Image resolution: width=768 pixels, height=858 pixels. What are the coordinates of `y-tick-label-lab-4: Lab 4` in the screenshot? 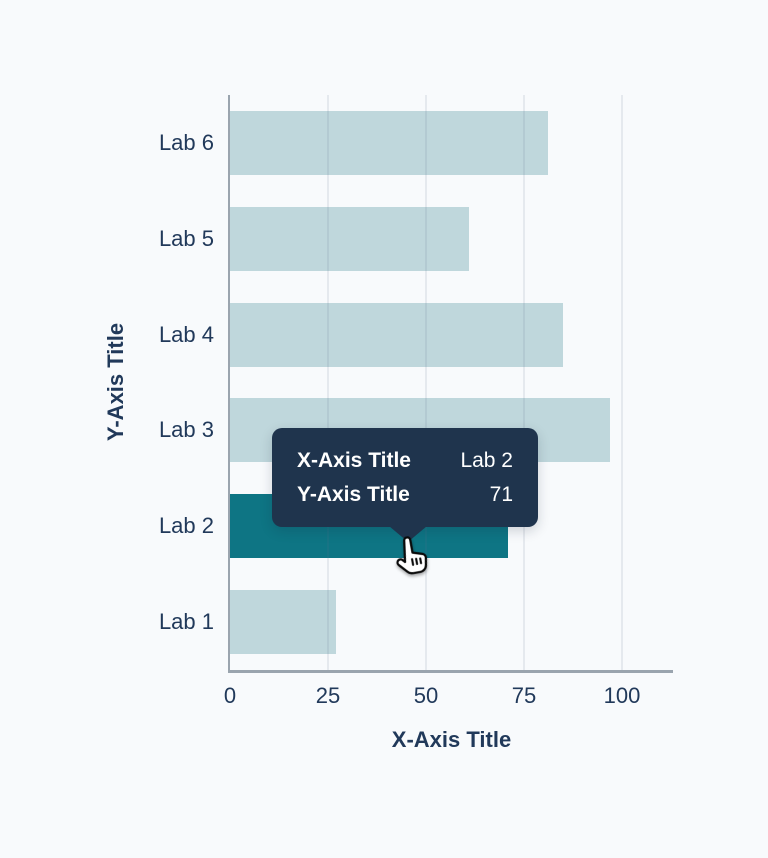 It's located at (186, 334).